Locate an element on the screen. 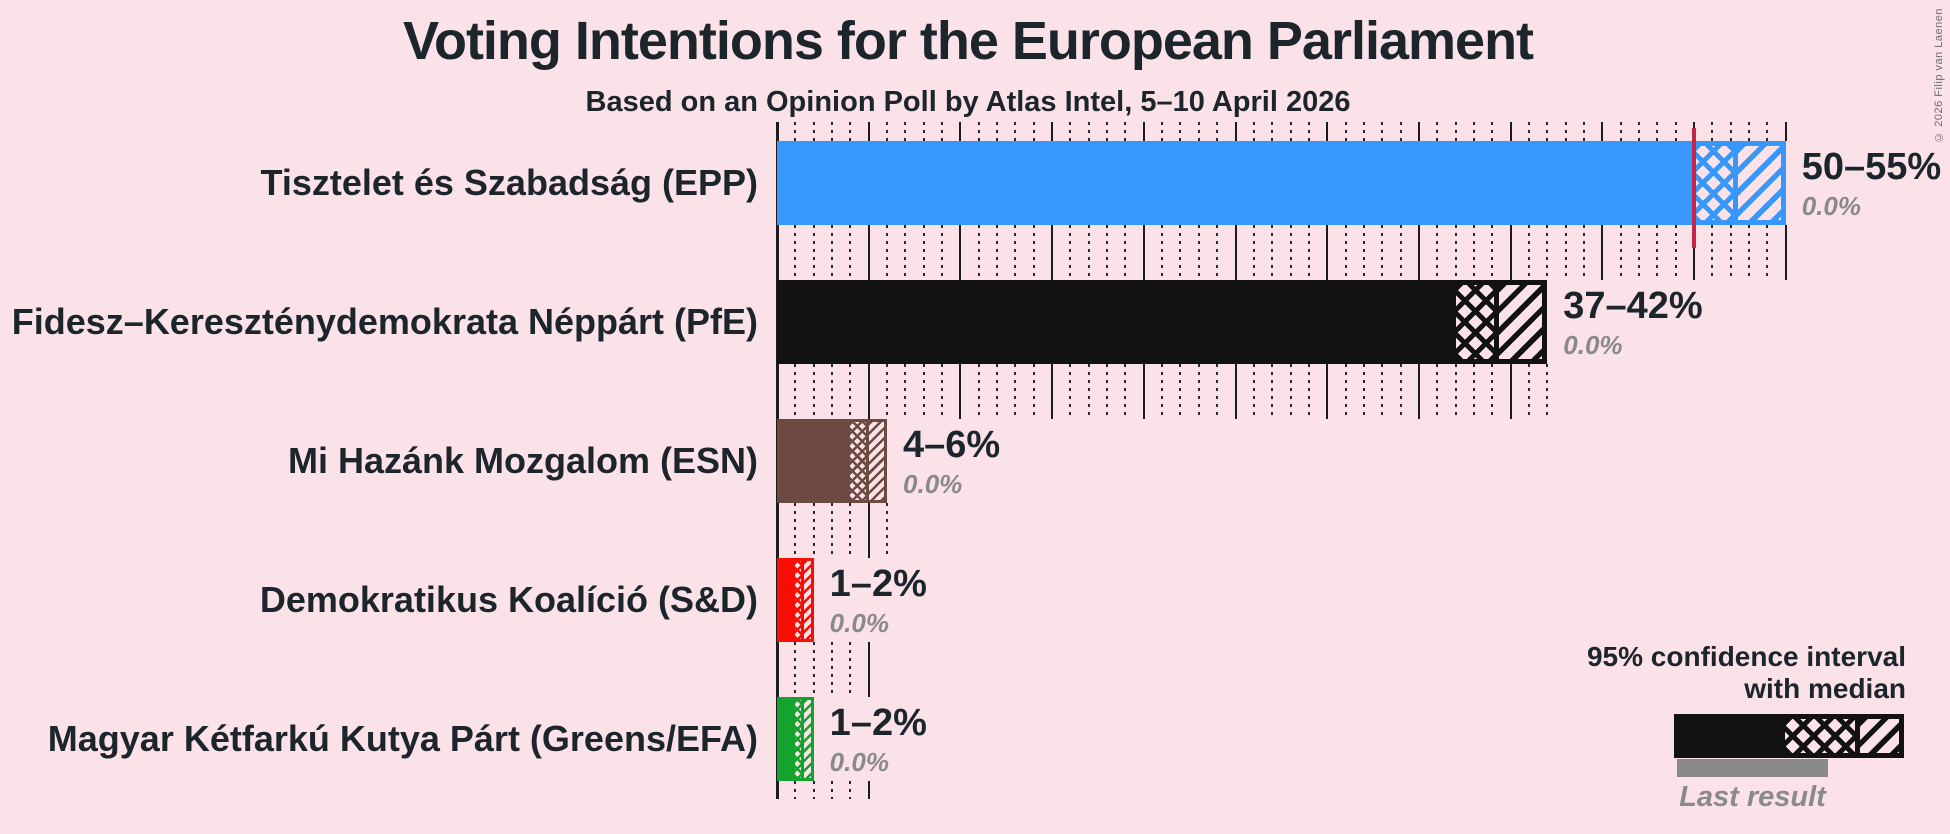  value-label-group: 1–2% 0.0% is located at coordinates (878, 600).